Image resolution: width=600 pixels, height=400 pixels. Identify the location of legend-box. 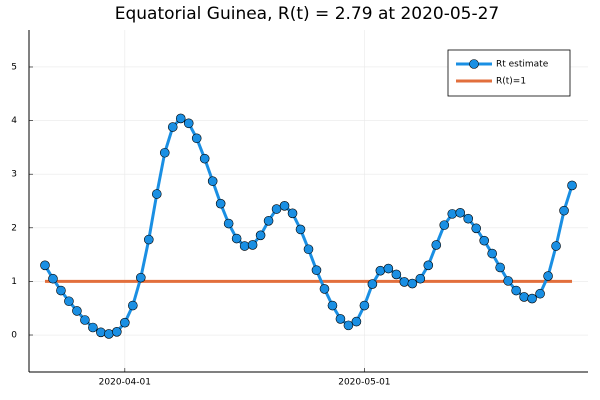
(509, 73).